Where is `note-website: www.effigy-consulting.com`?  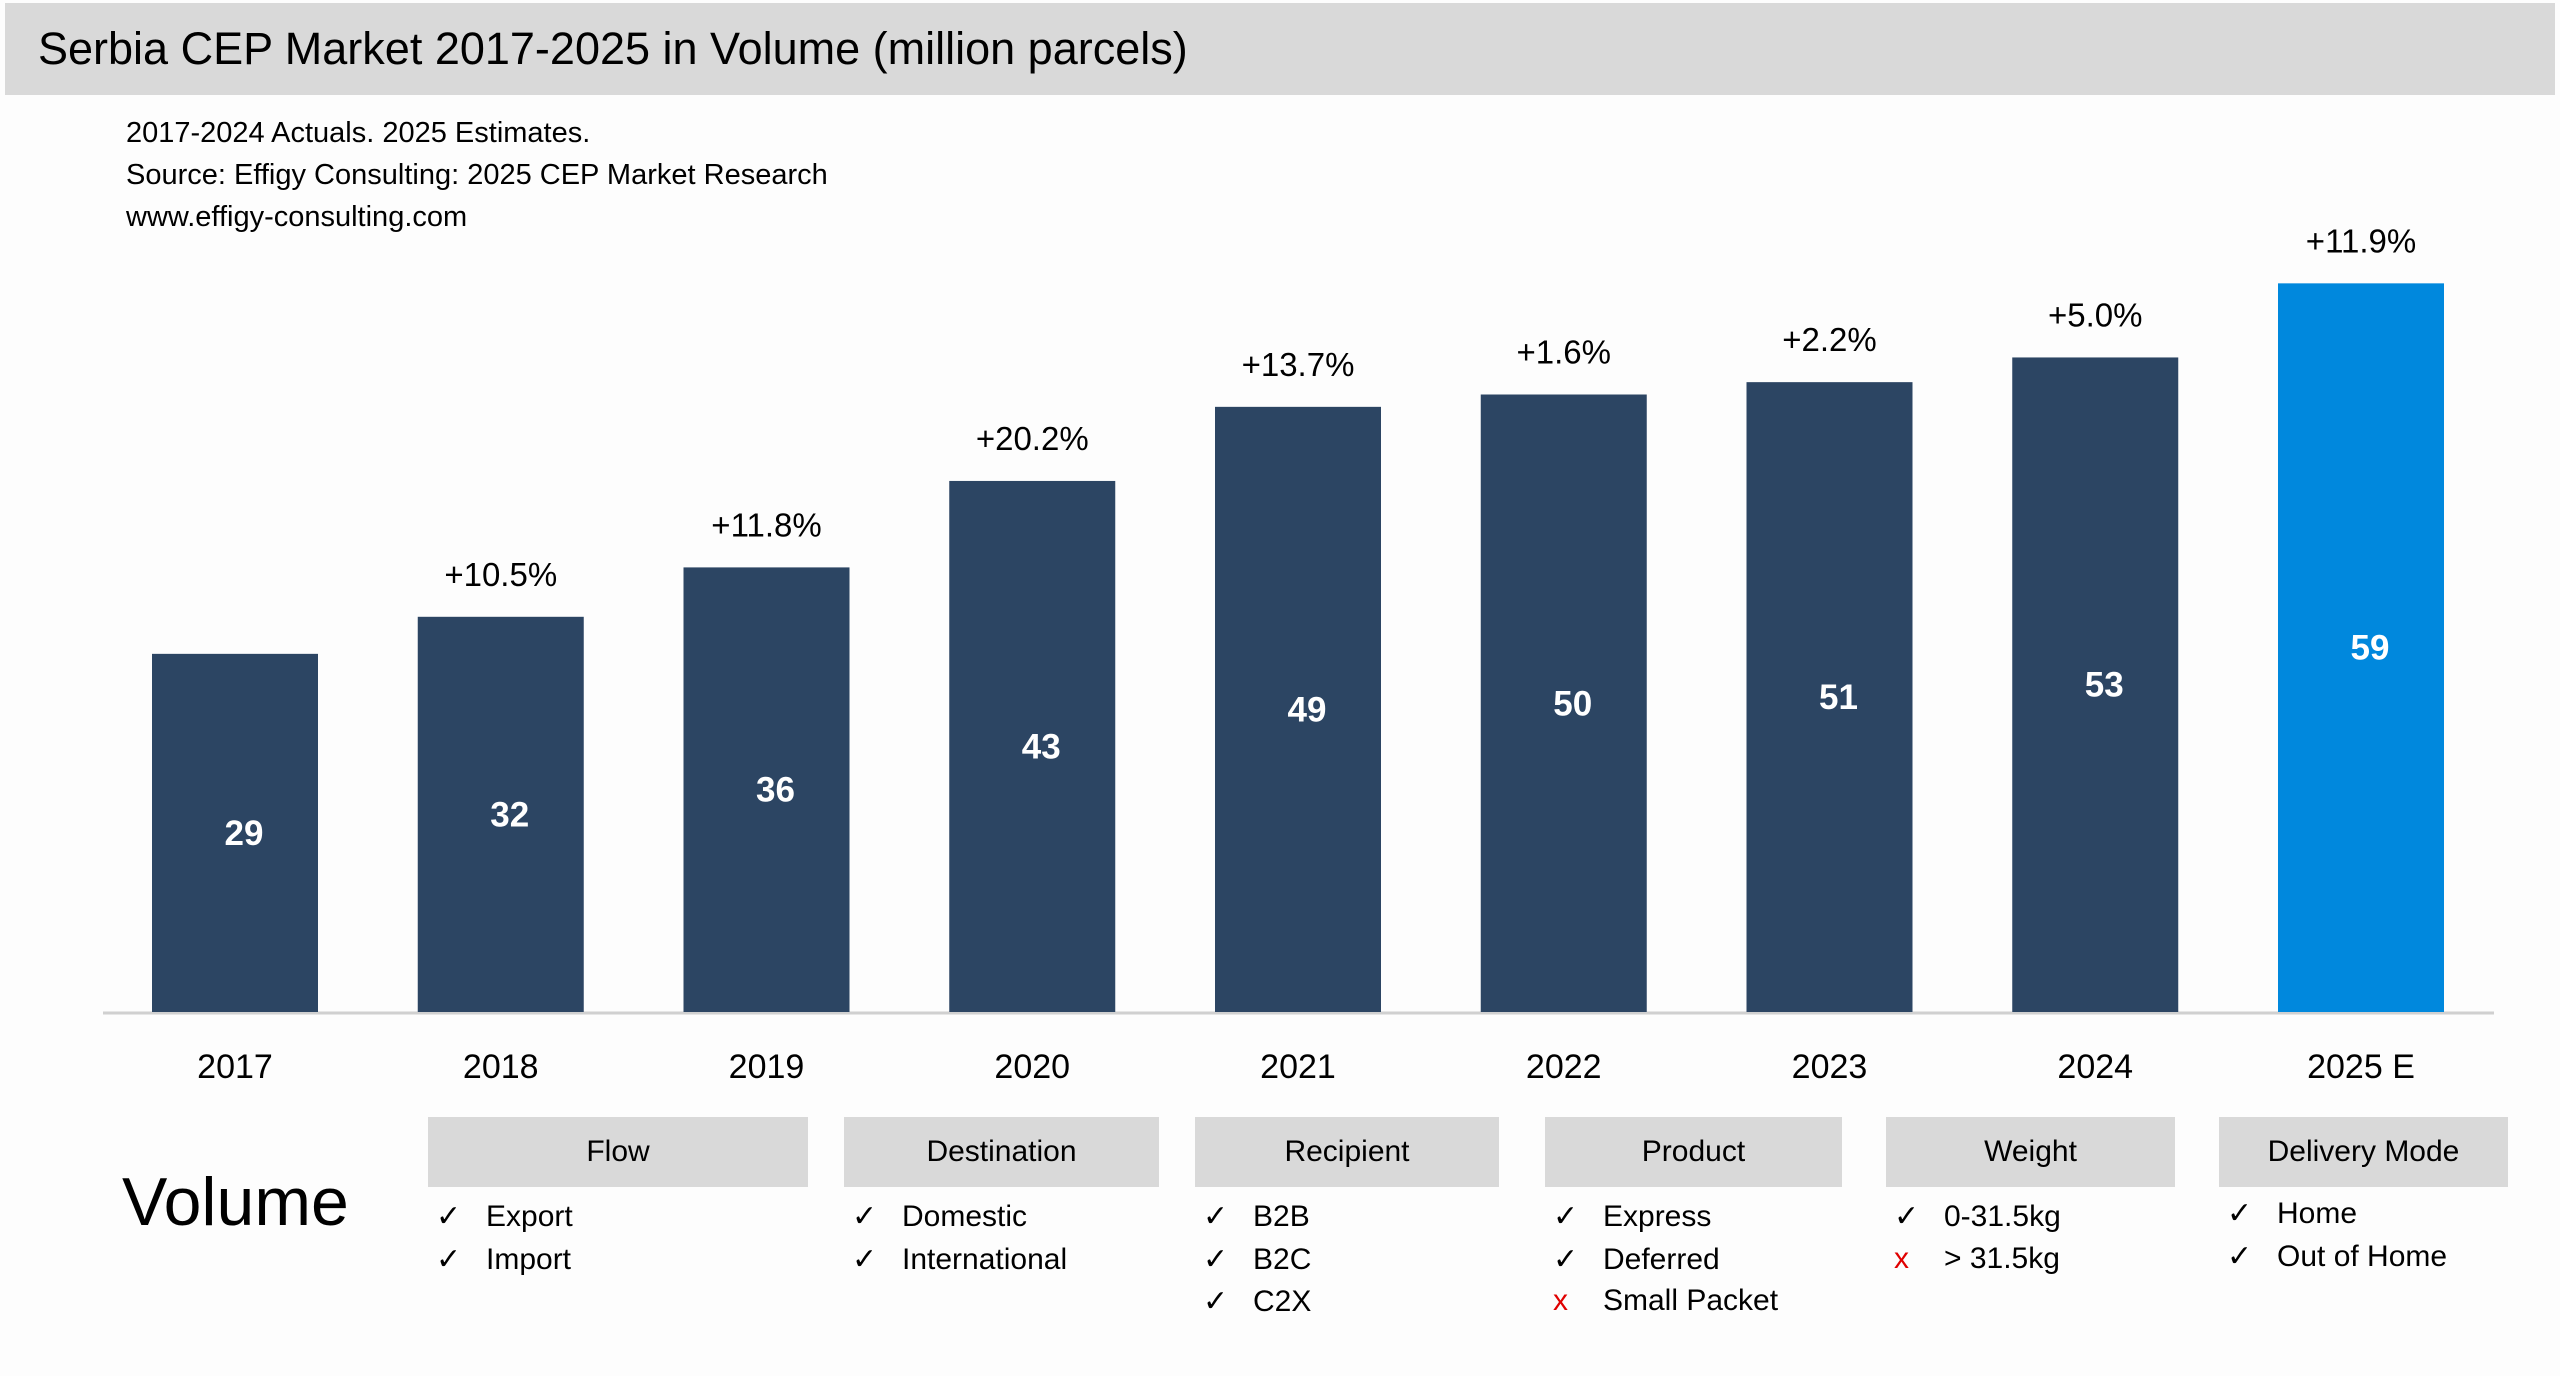
note-website: www.effigy-consulting.com is located at coordinates (297, 217).